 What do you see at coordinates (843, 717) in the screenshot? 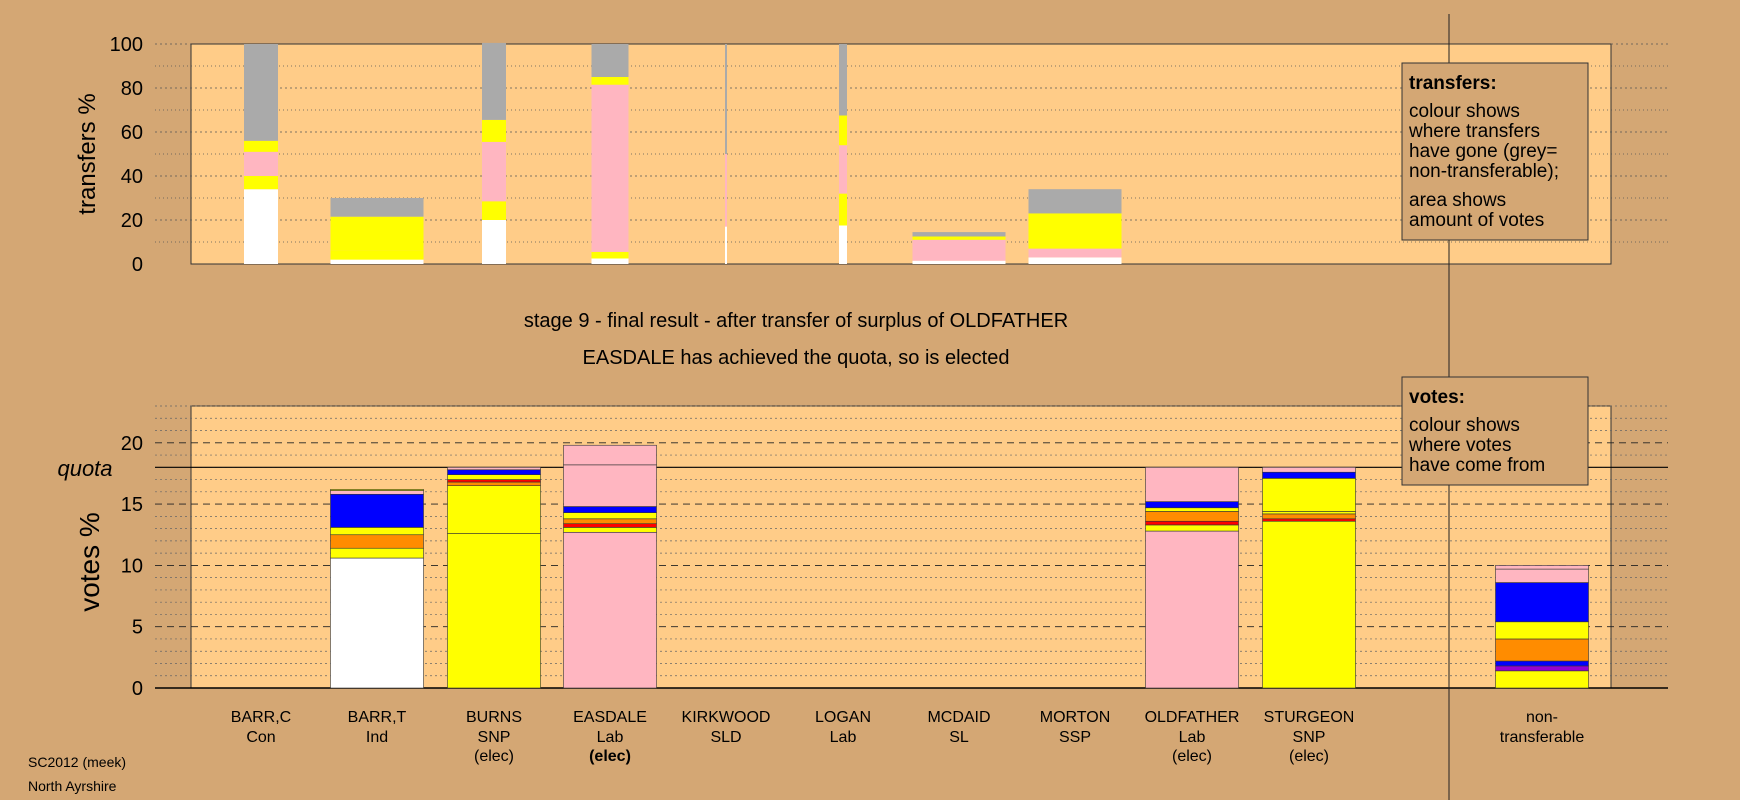
I see `candidate-name: LOGAN` at bounding box center [843, 717].